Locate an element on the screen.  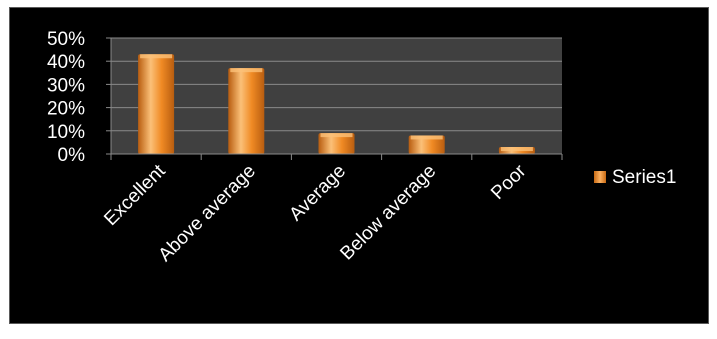
legend-swatch is located at coordinates (600, 177).